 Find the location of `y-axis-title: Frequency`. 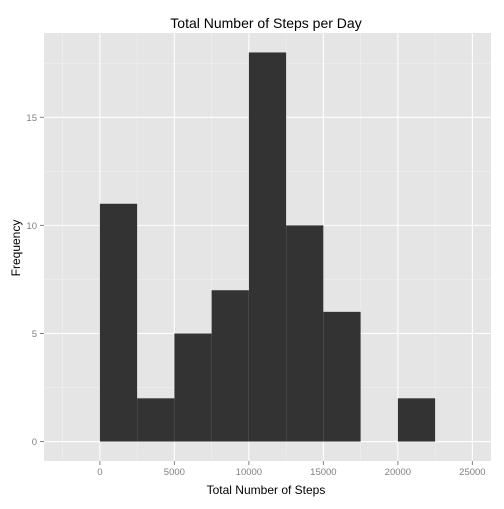

y-axis-title: Frequency is located at coordinates (16, 248).